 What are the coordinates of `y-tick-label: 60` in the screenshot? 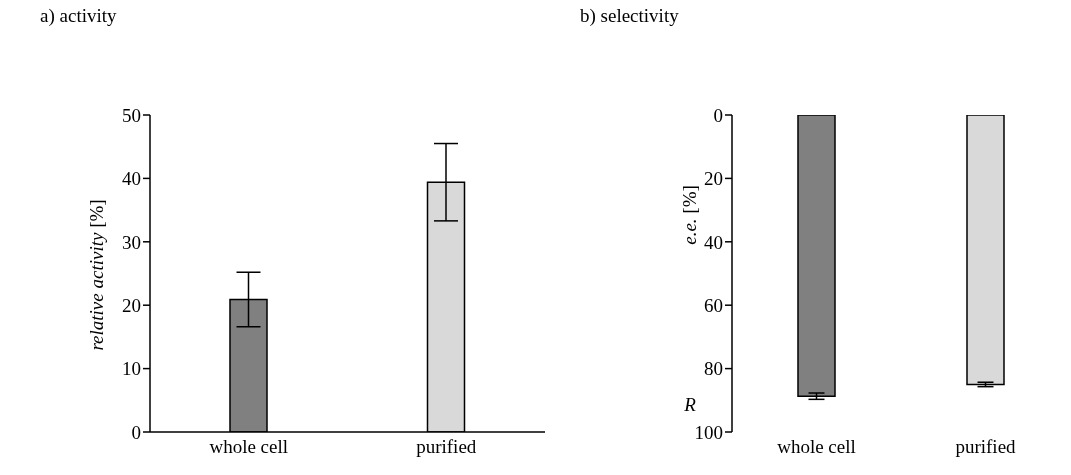 It's located at (713, 305).